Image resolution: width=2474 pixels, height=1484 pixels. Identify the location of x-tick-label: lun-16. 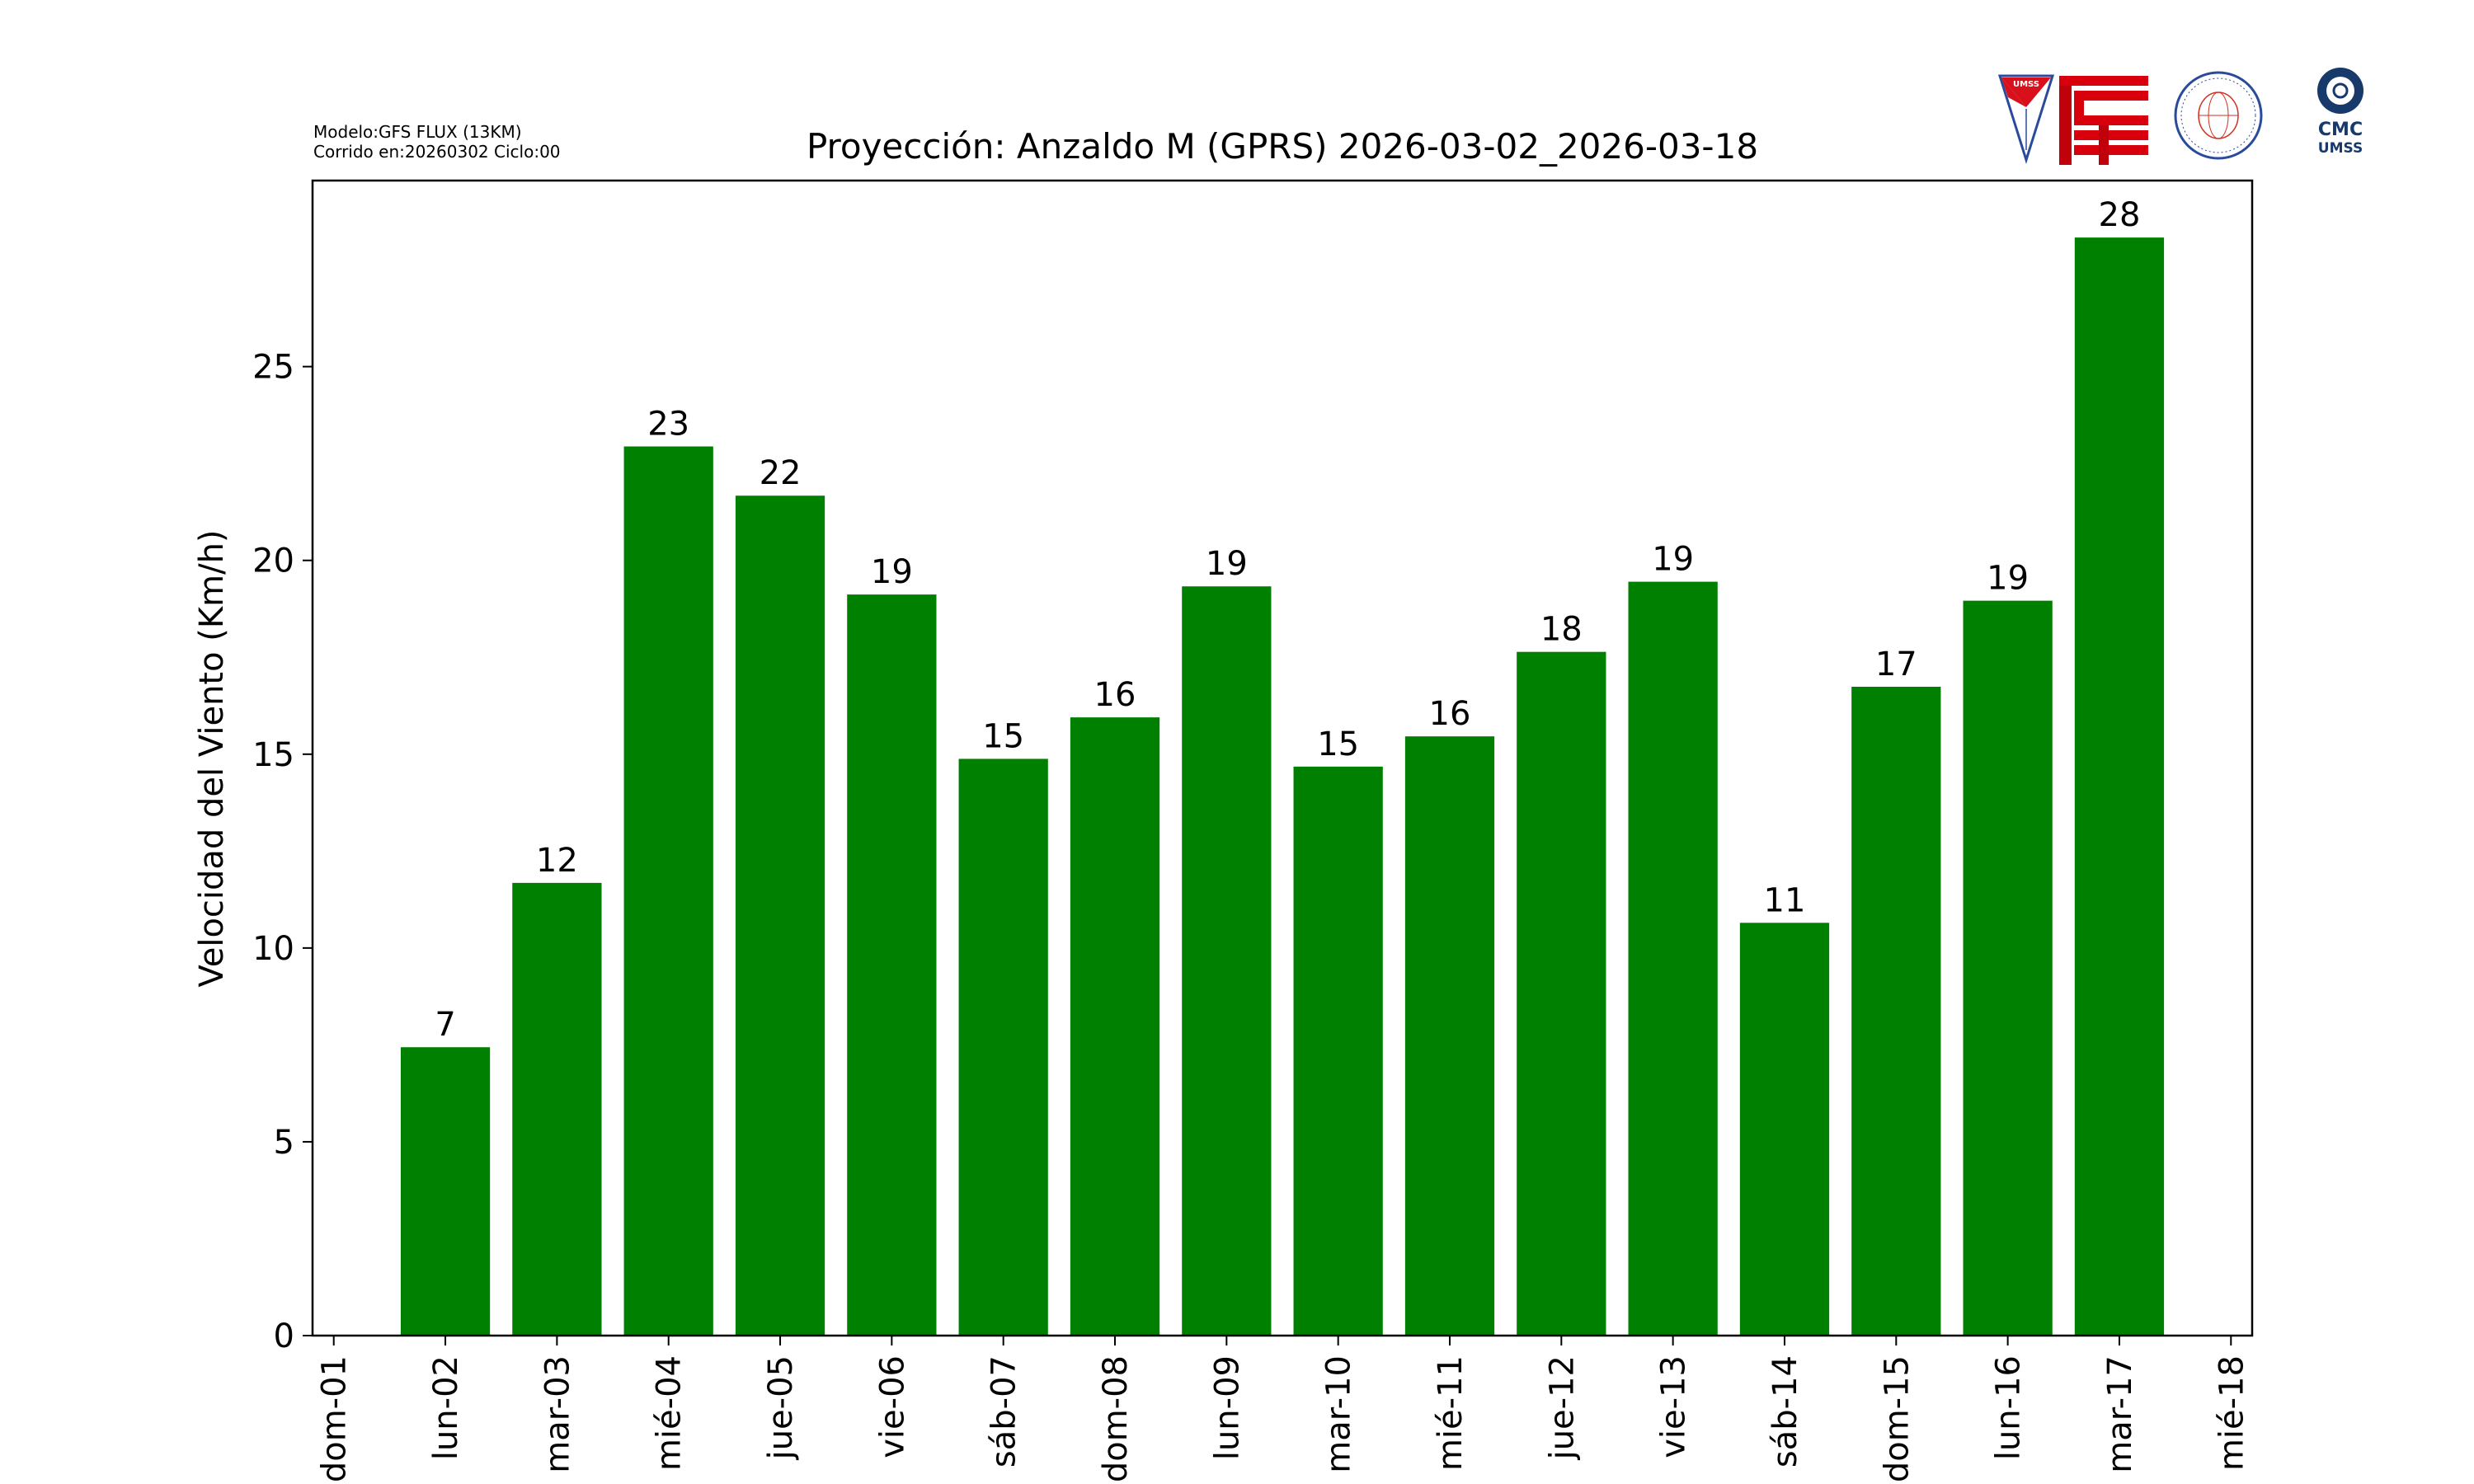
(2009, 1407).